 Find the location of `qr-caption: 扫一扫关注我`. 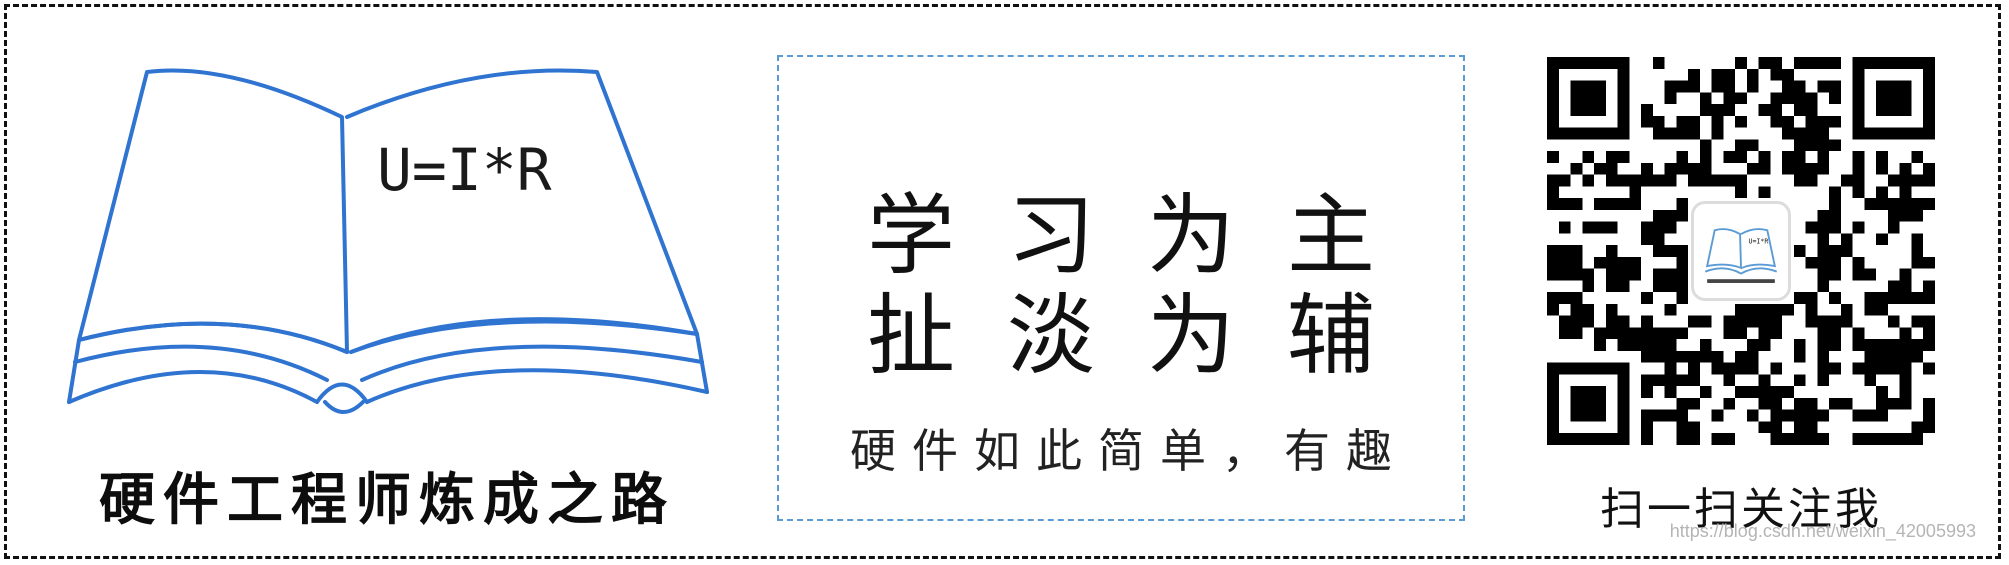

qr-caption: 扫一扫关注我 is located at coordinates (1741, 509).